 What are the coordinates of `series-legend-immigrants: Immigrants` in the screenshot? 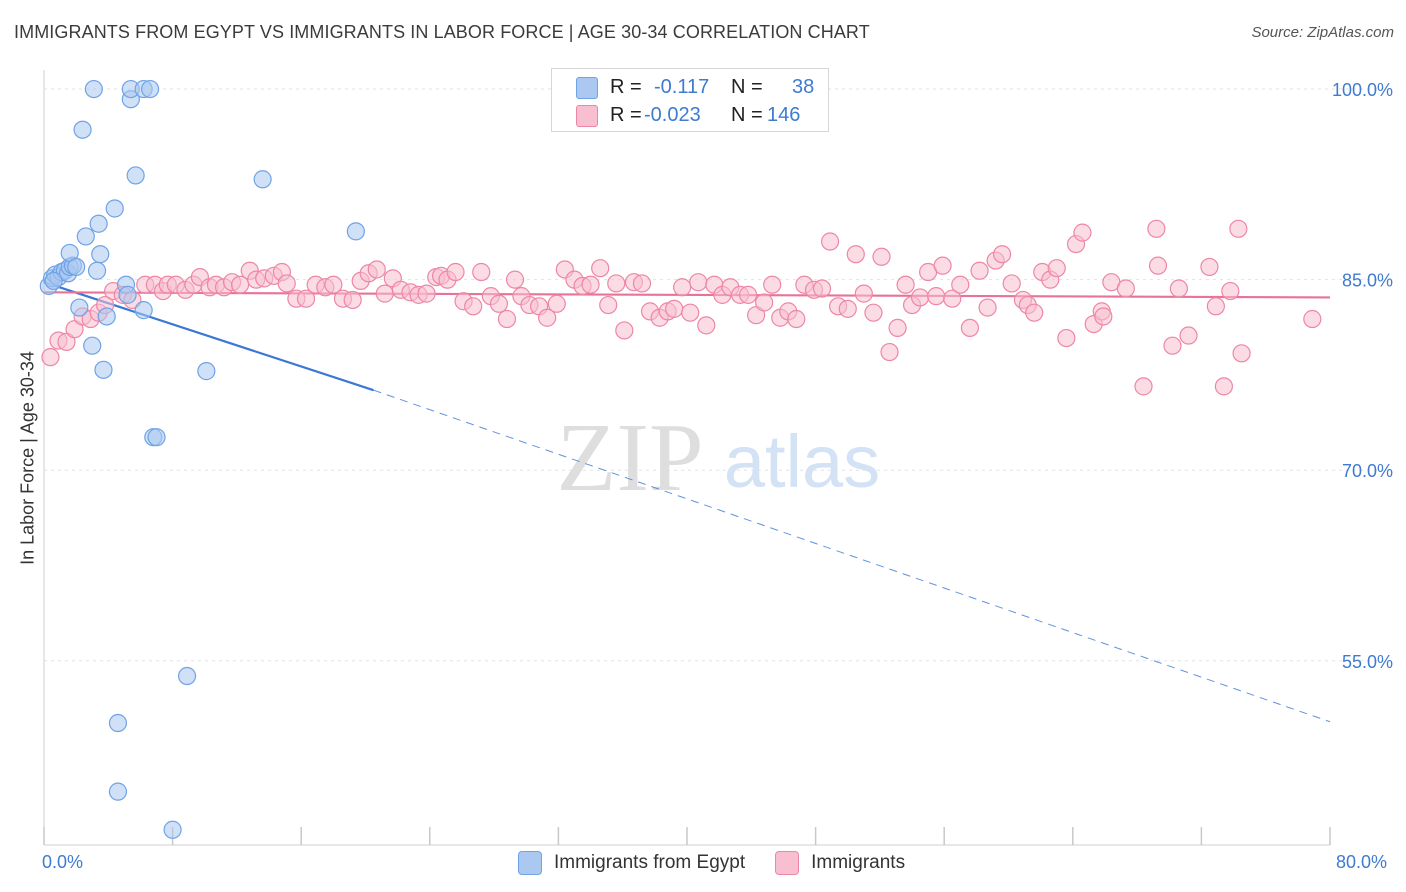 It's located at (840, 863).